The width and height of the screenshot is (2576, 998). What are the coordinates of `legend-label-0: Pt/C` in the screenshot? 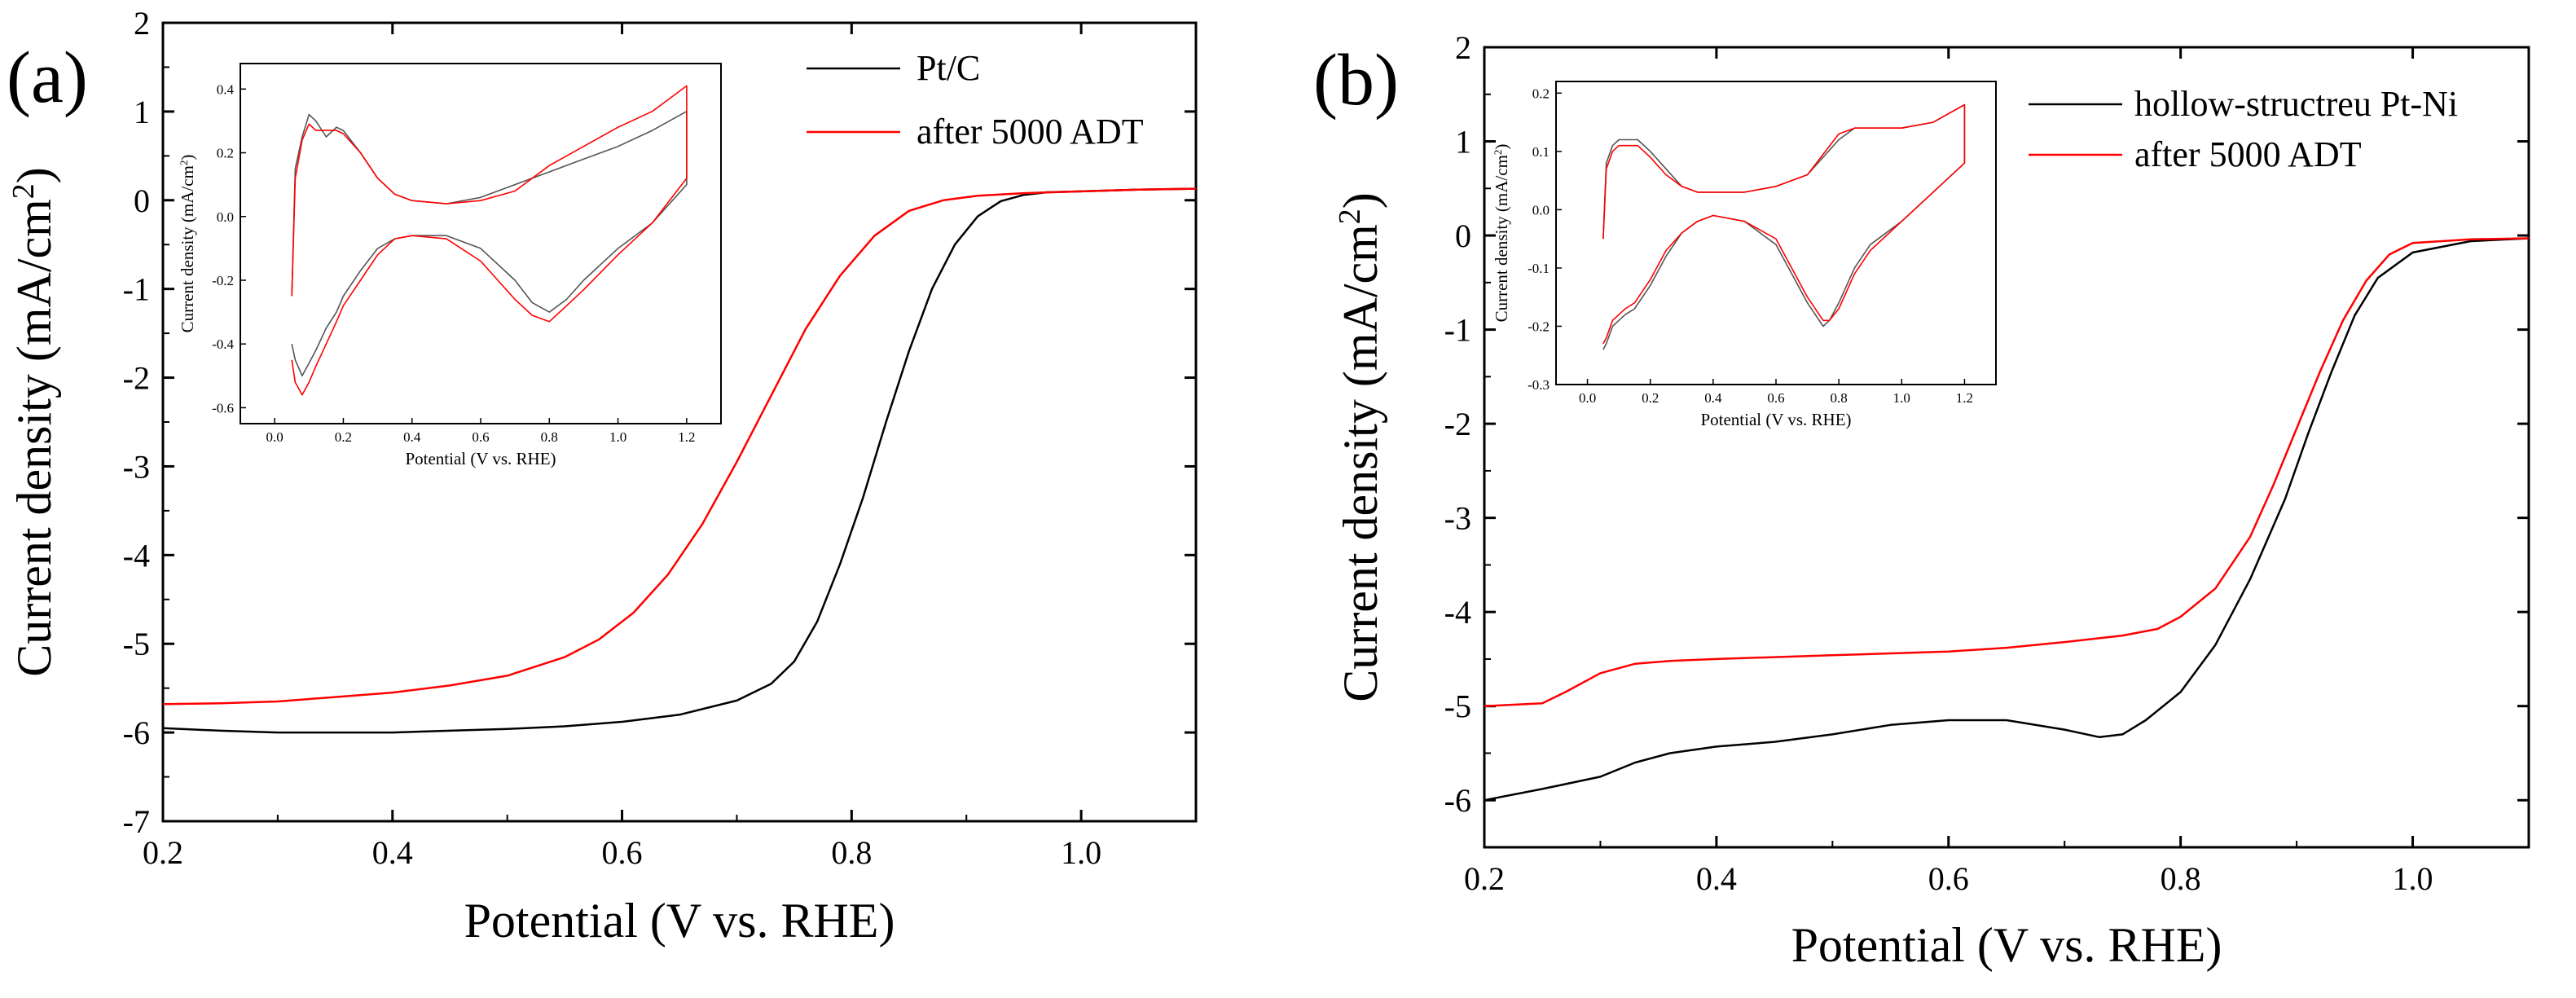 It's located at (948, 68).